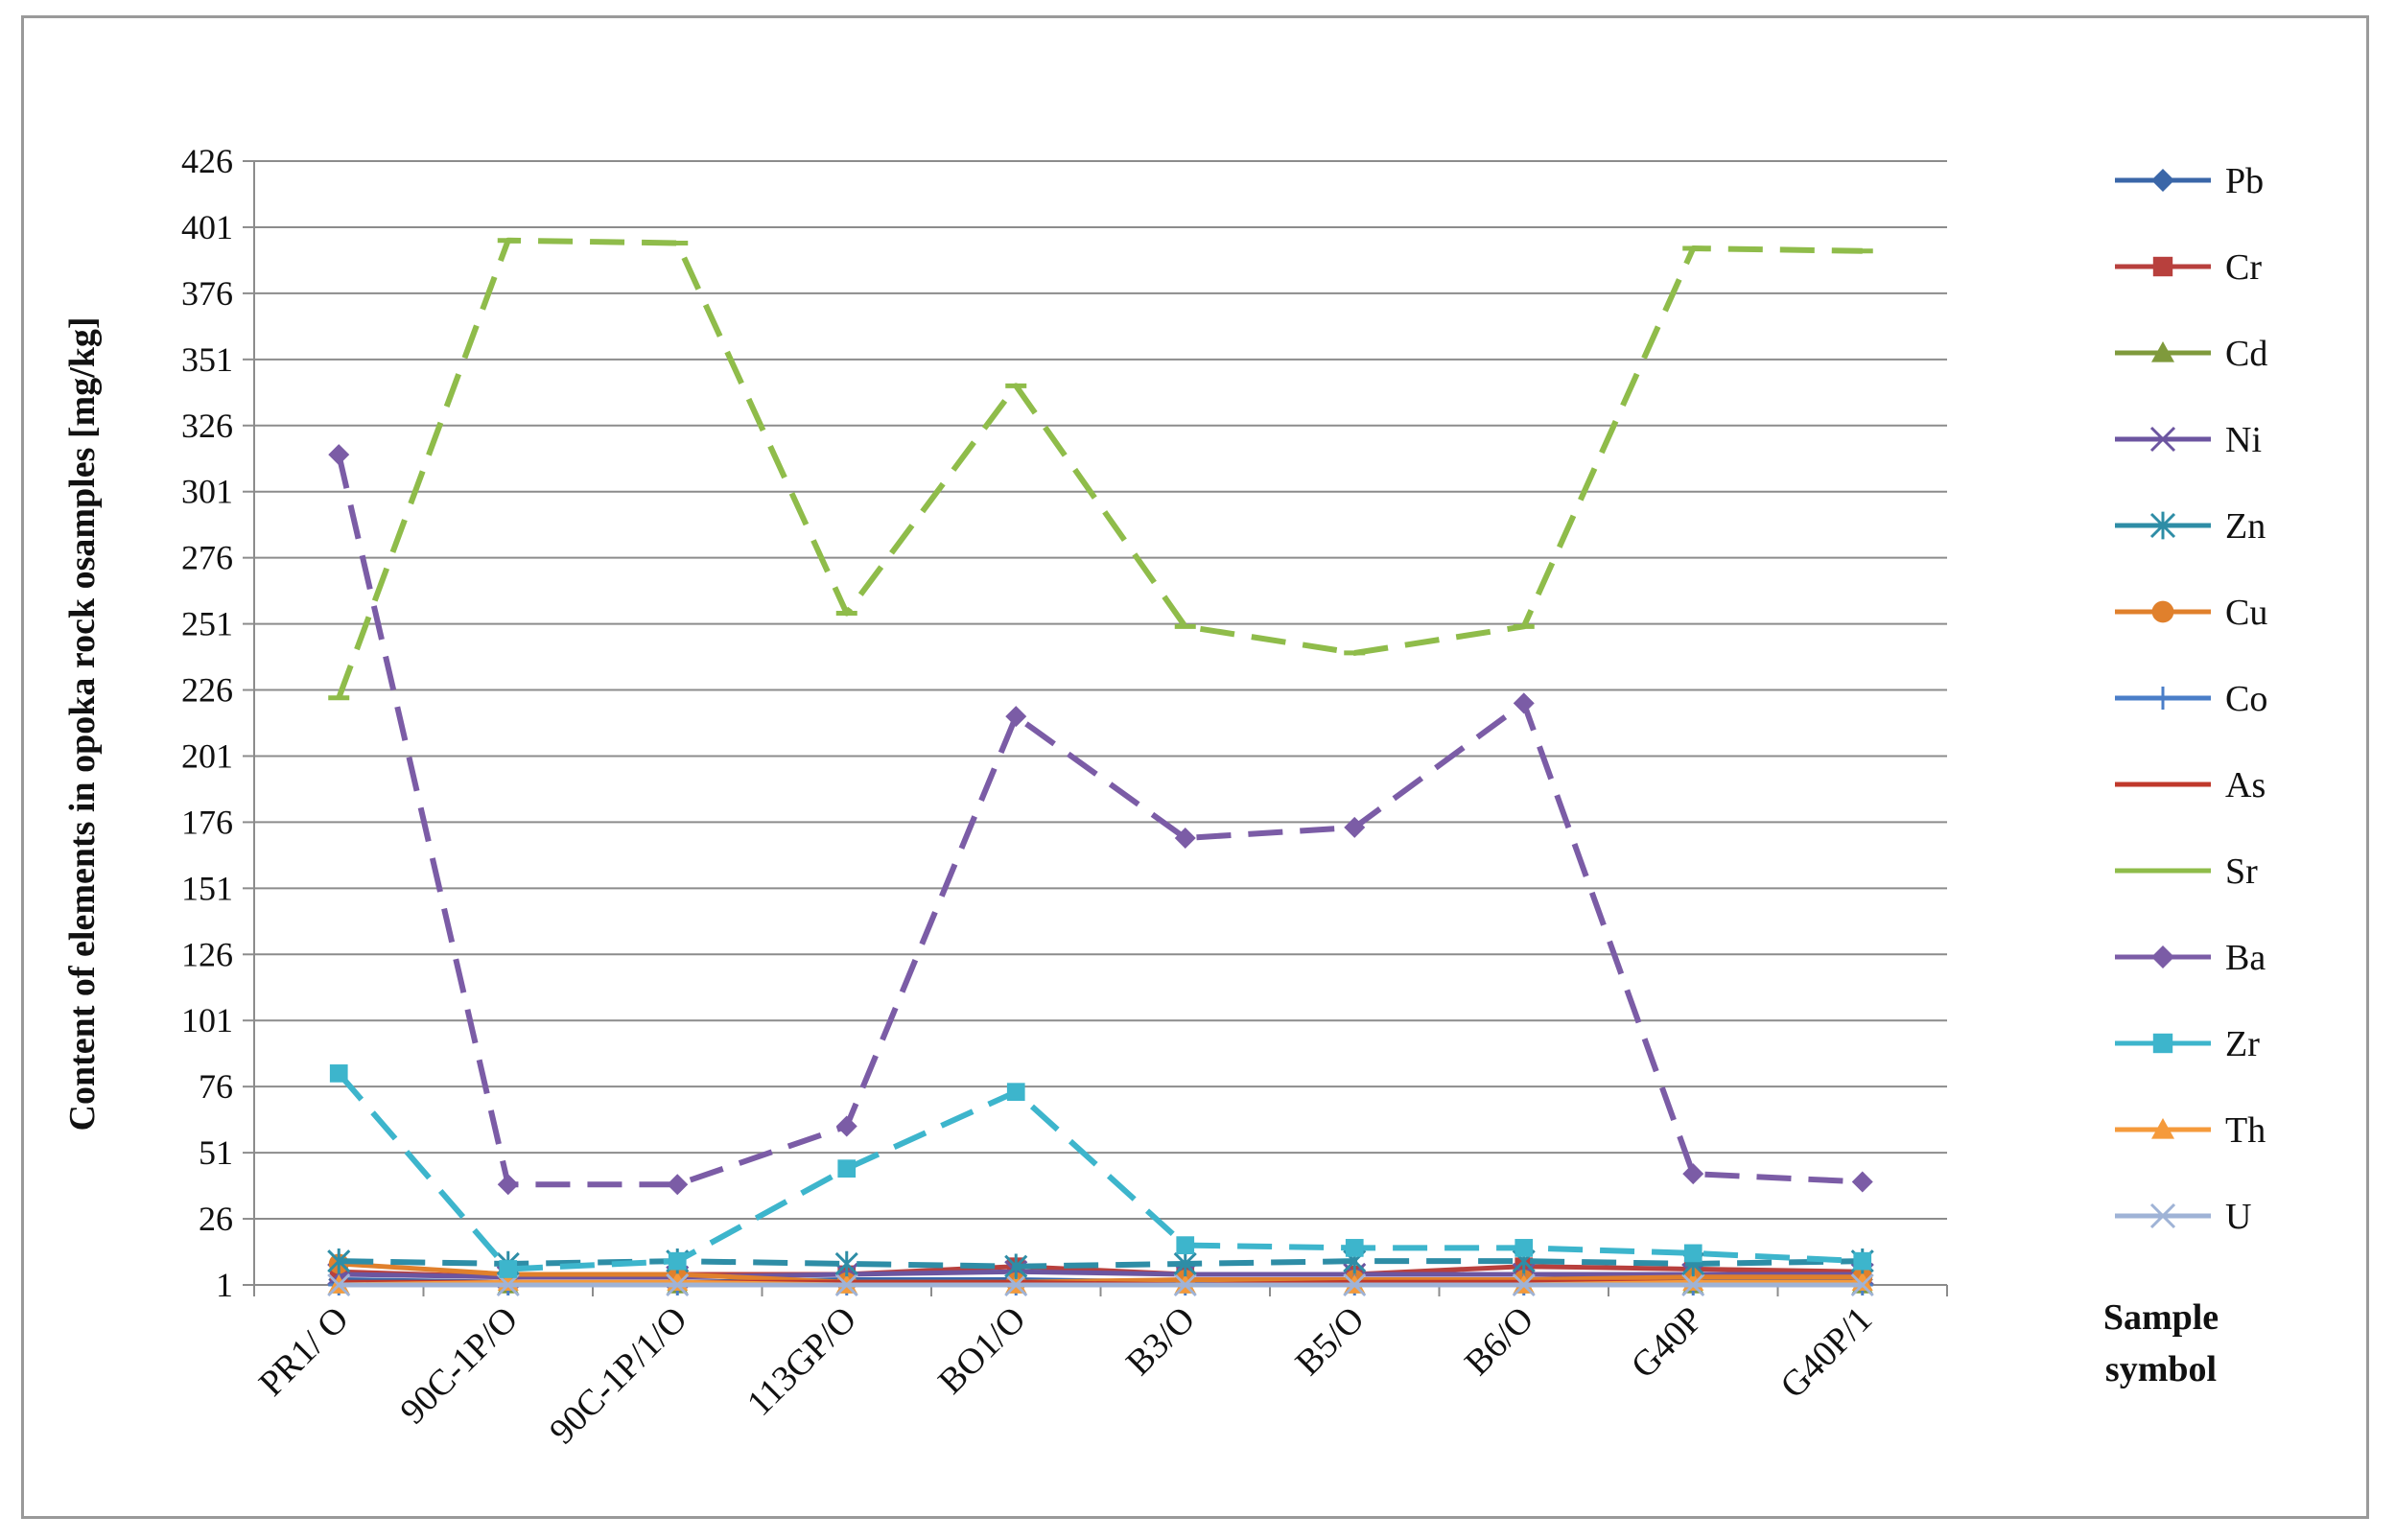 The image size is (2395, 1540). What do you see at coordinates (2188, 1044) in the screenshot?
I see `legend-entry-zr: Zr` at bounding box center [2188, 1044].